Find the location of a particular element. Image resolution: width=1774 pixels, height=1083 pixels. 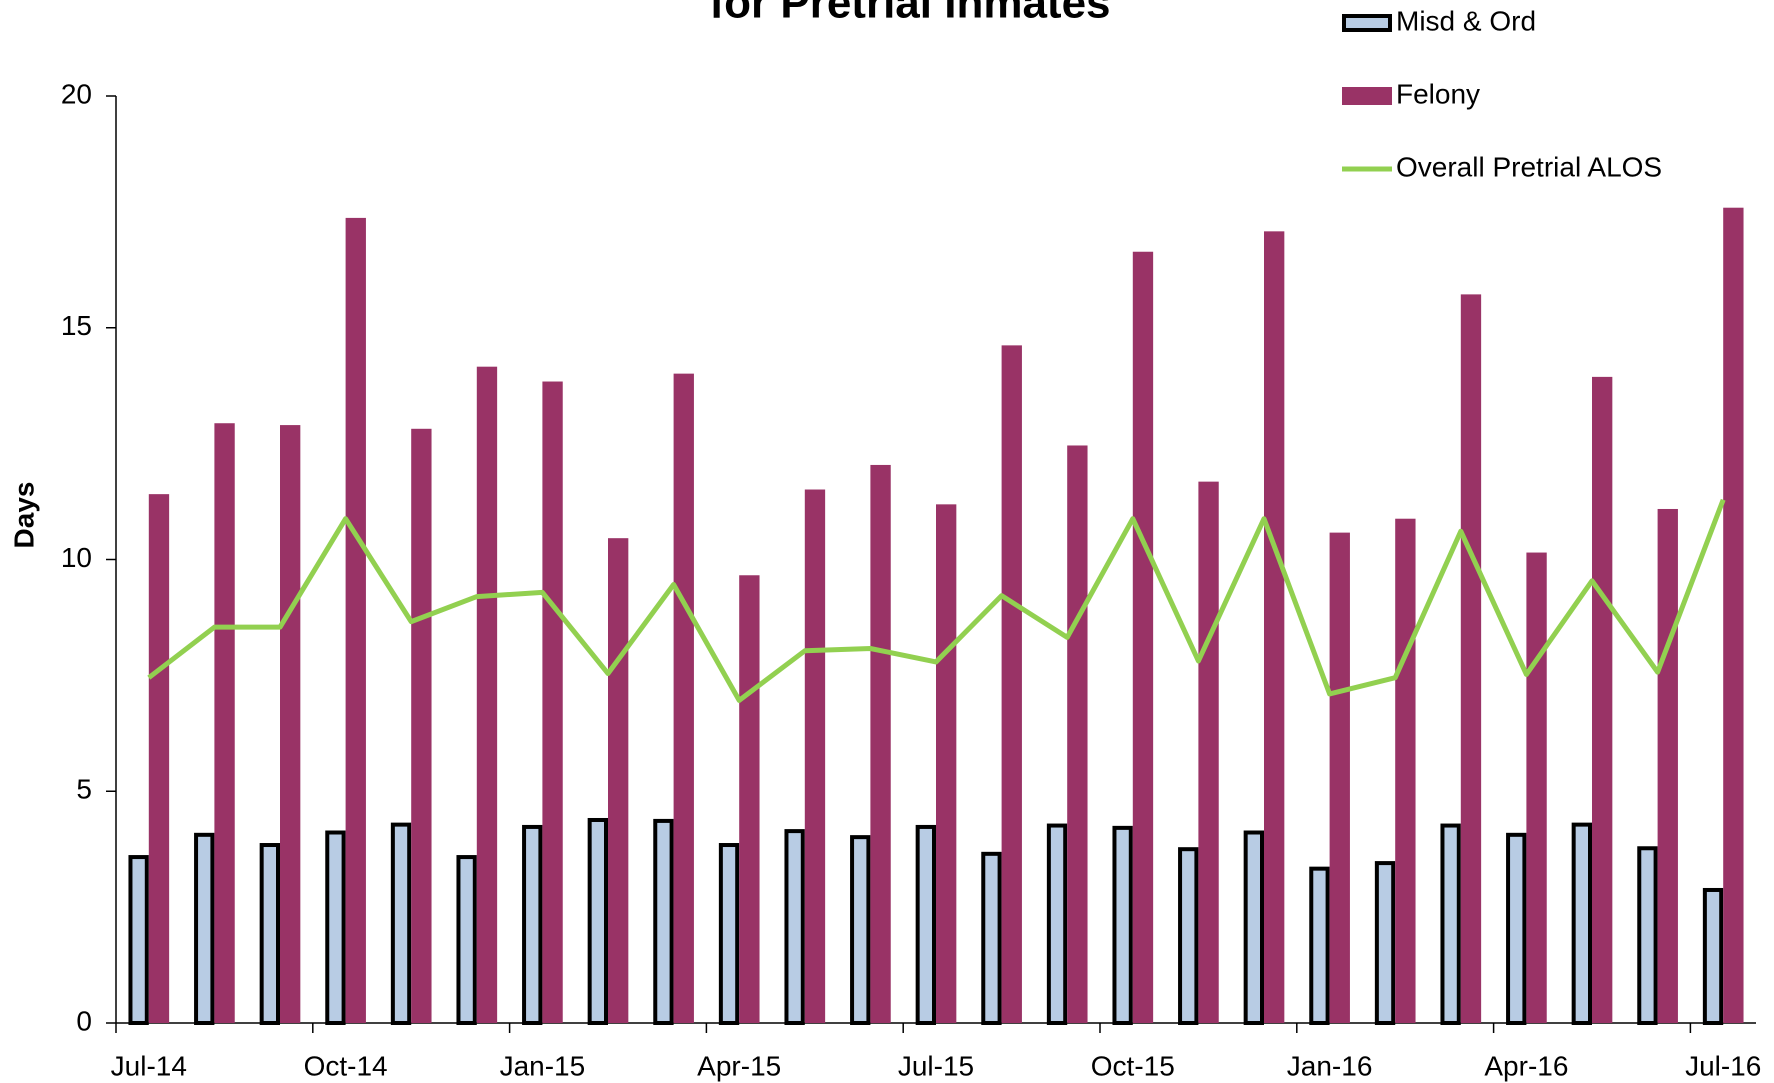

x-tick-label: Jan-16 is located at coordinates (1330, 1065).